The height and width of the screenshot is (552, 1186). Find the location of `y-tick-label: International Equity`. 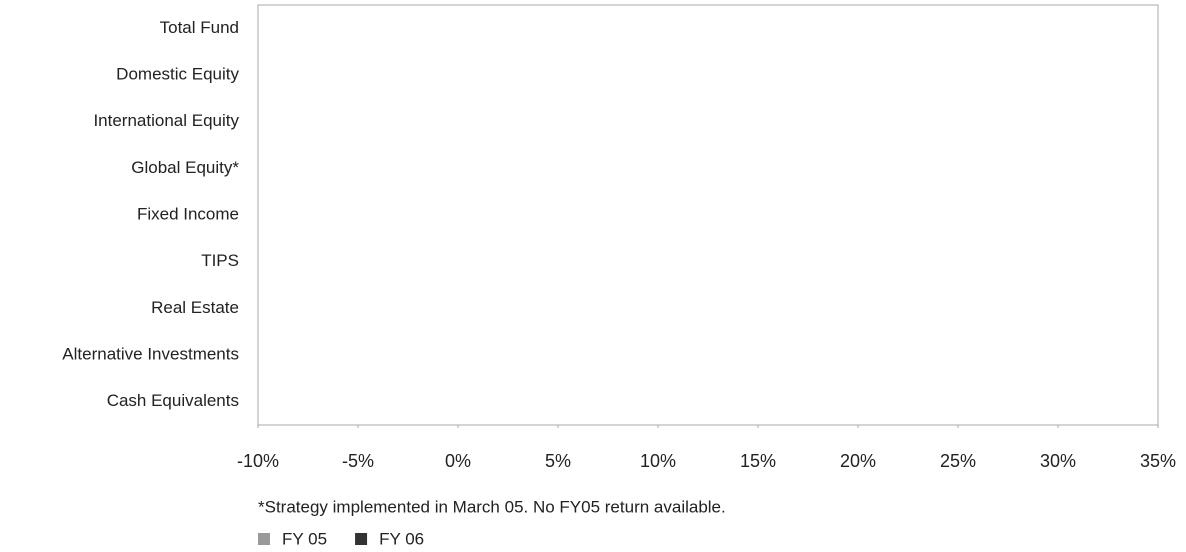

y-tick-label: International Equity is located at coordinates (166, 120).